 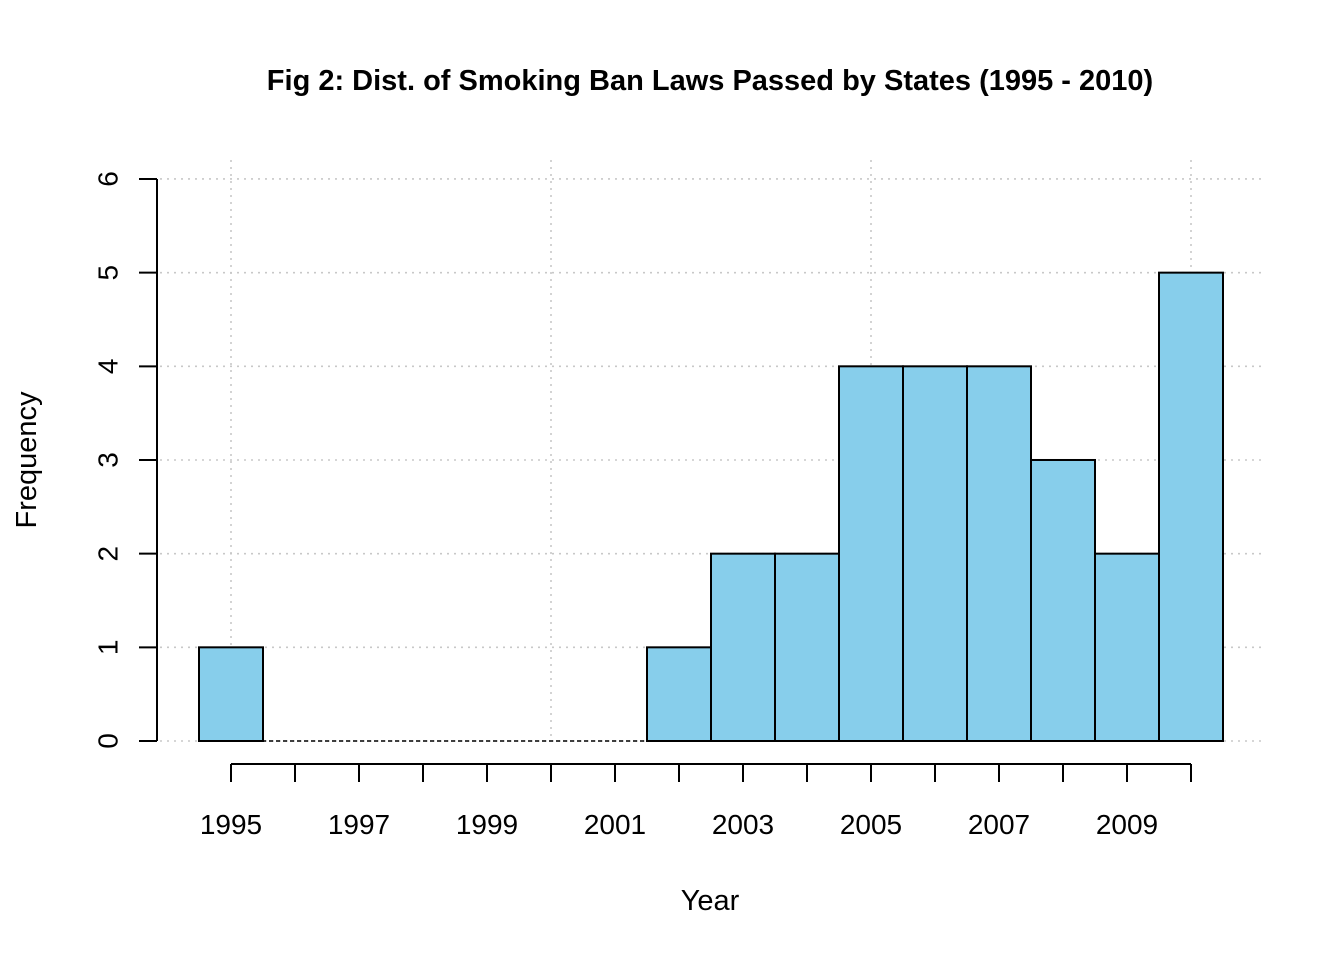 What do you see at coordinates (107, 741) in the screenshot?
I see `y-tick-label: 0` at bounding box center [107, 741].